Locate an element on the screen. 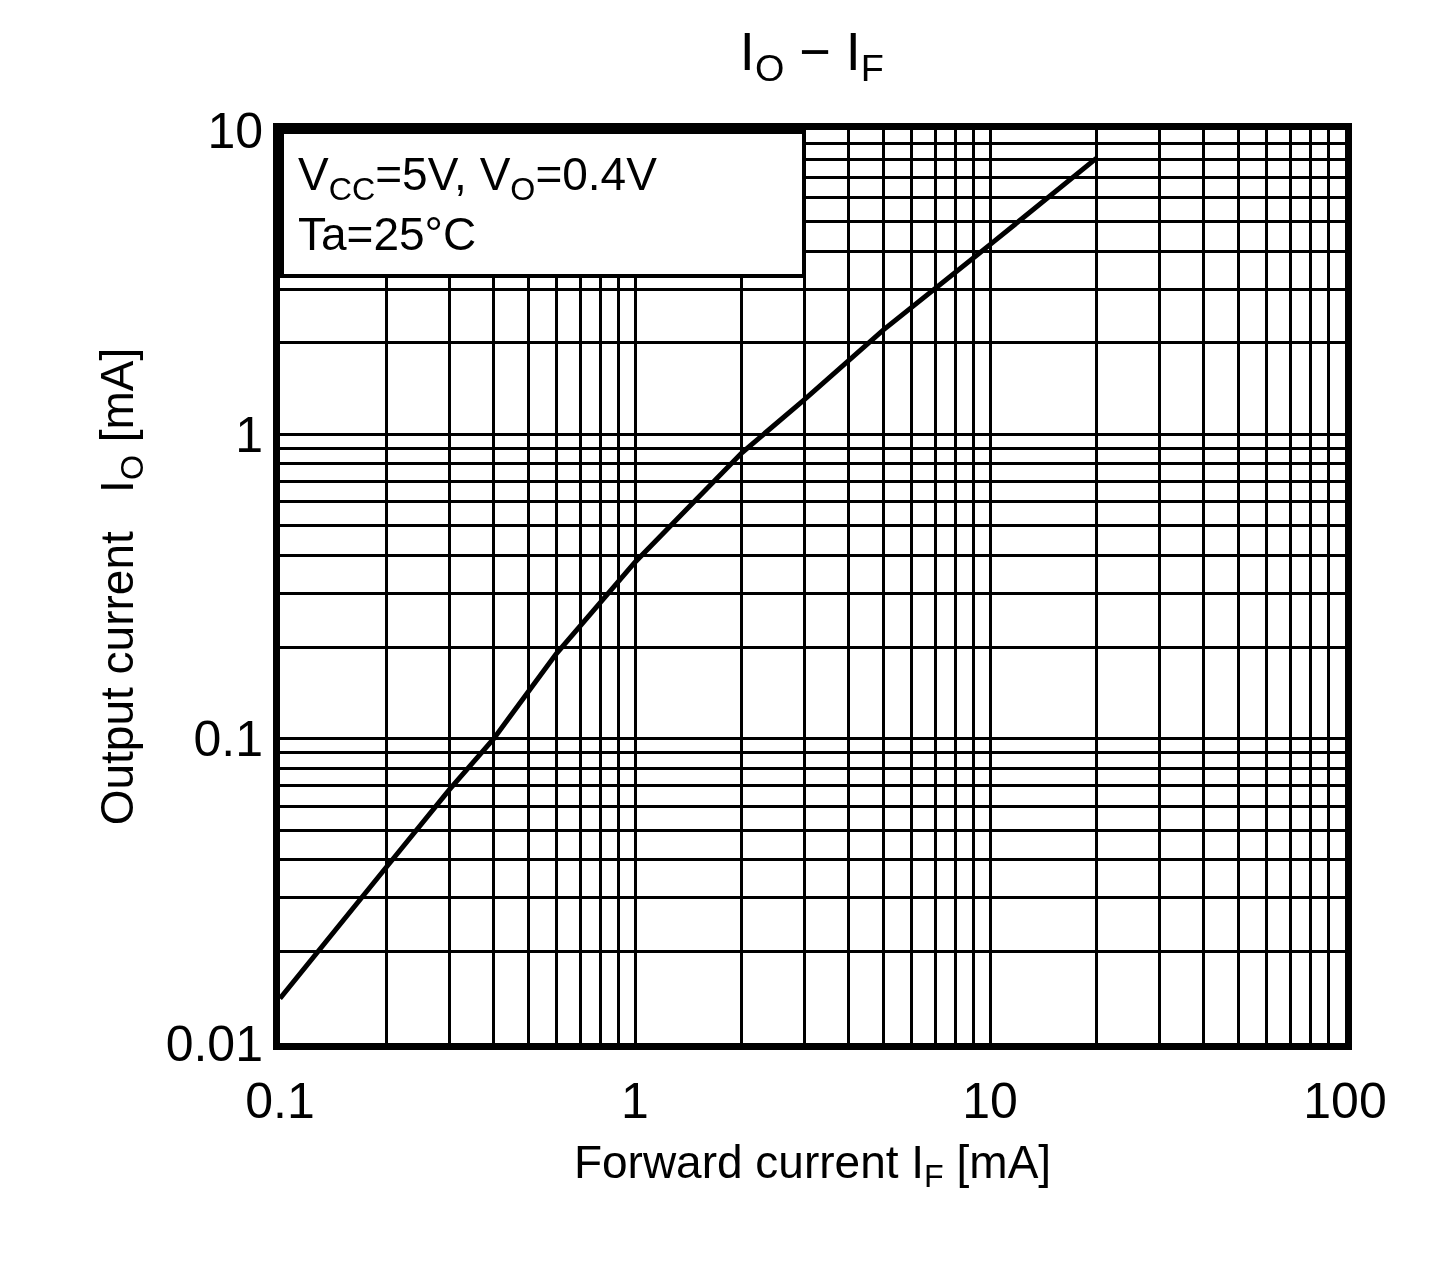 The height and width of the screenshot is (1278, 1437). x-tick-label: 1 is located at coordinates (635, 1101).